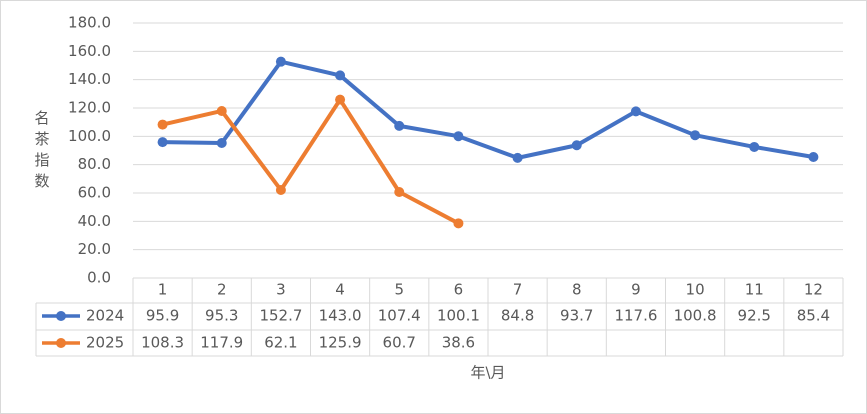 This screenshot has width=867, height=414. I want to click on table-value: 95.3, so click(221, 316).